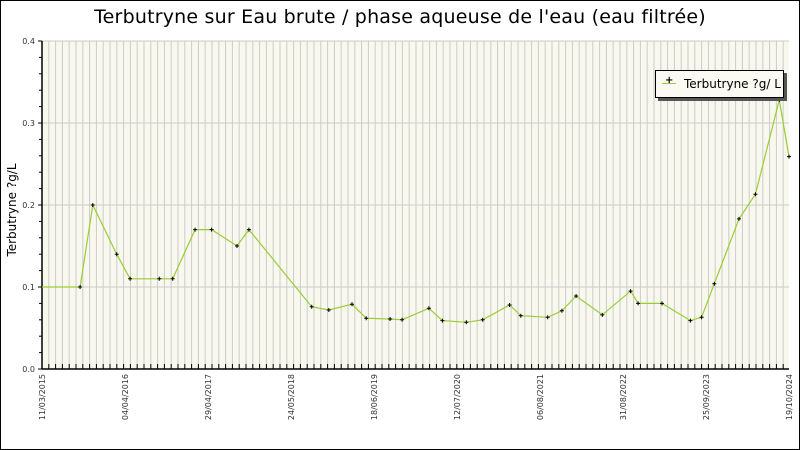  Describe the element at coordinates (28, 123) in the screenshot. I see `y-tick-label: 0.3` at that location.